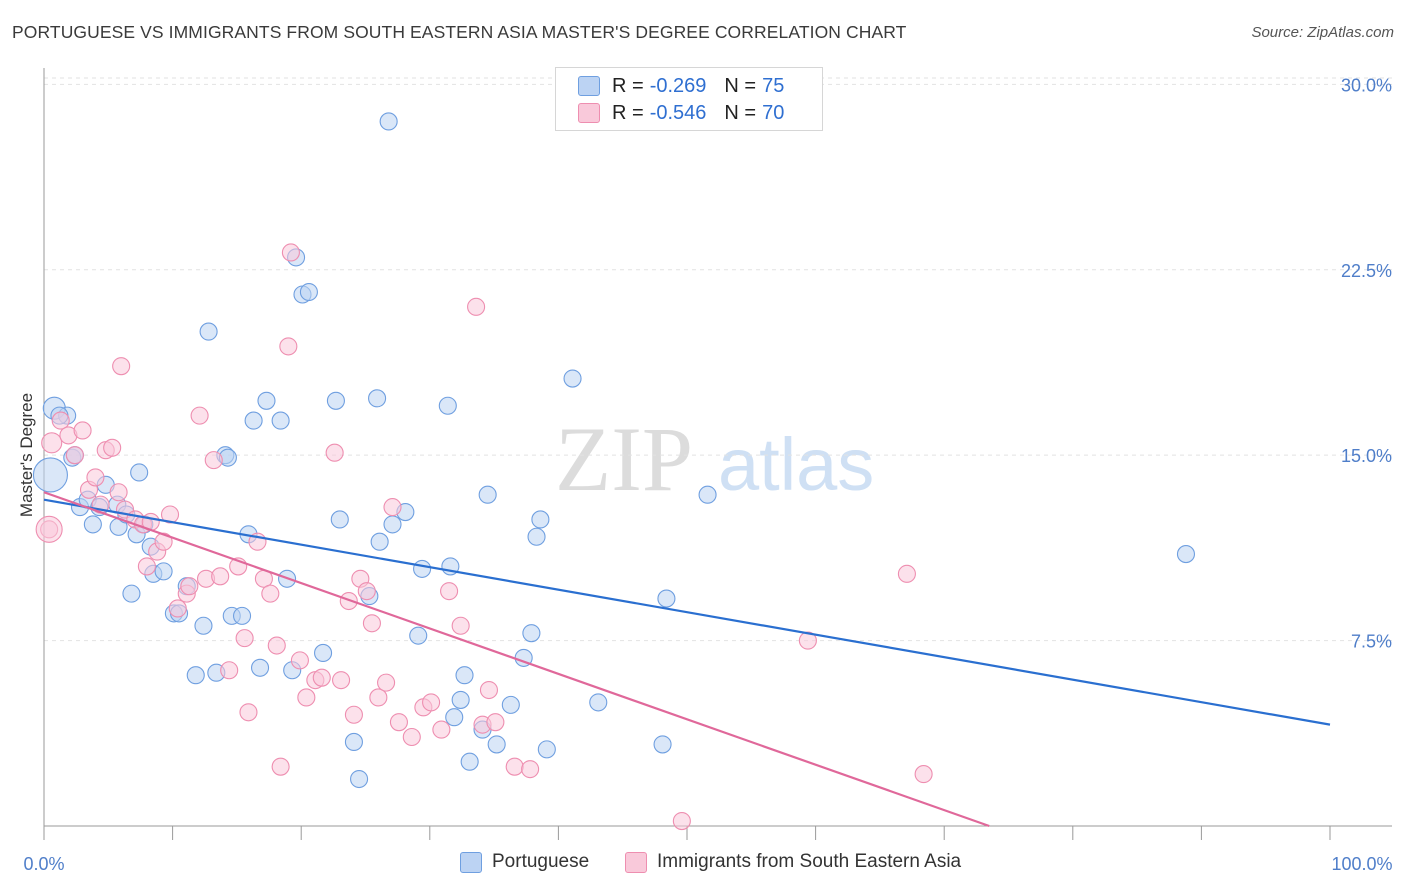 The width and height of the screenshot is (1406, 892). I want to click on legend-n-value: 70, so click(773, 112).